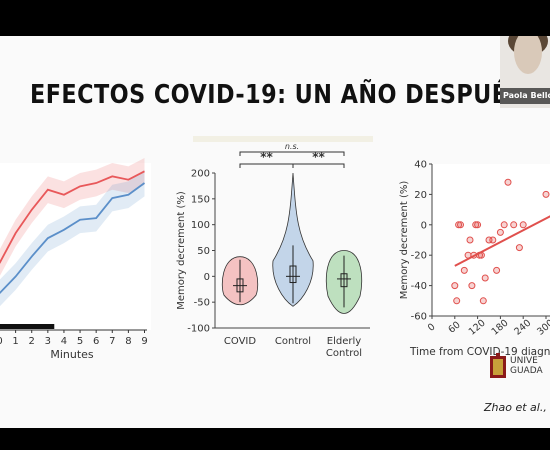  I want to click on x-tick-label: 1, so click(15, 341).